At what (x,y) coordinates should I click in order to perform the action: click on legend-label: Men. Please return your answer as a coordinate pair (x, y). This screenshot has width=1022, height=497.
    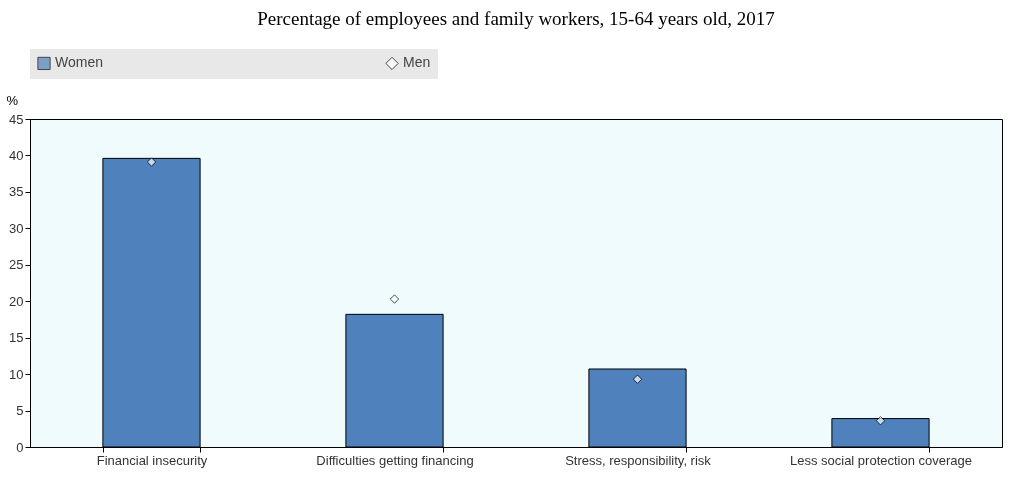
    Looking at the image, I should click on (417, 62).